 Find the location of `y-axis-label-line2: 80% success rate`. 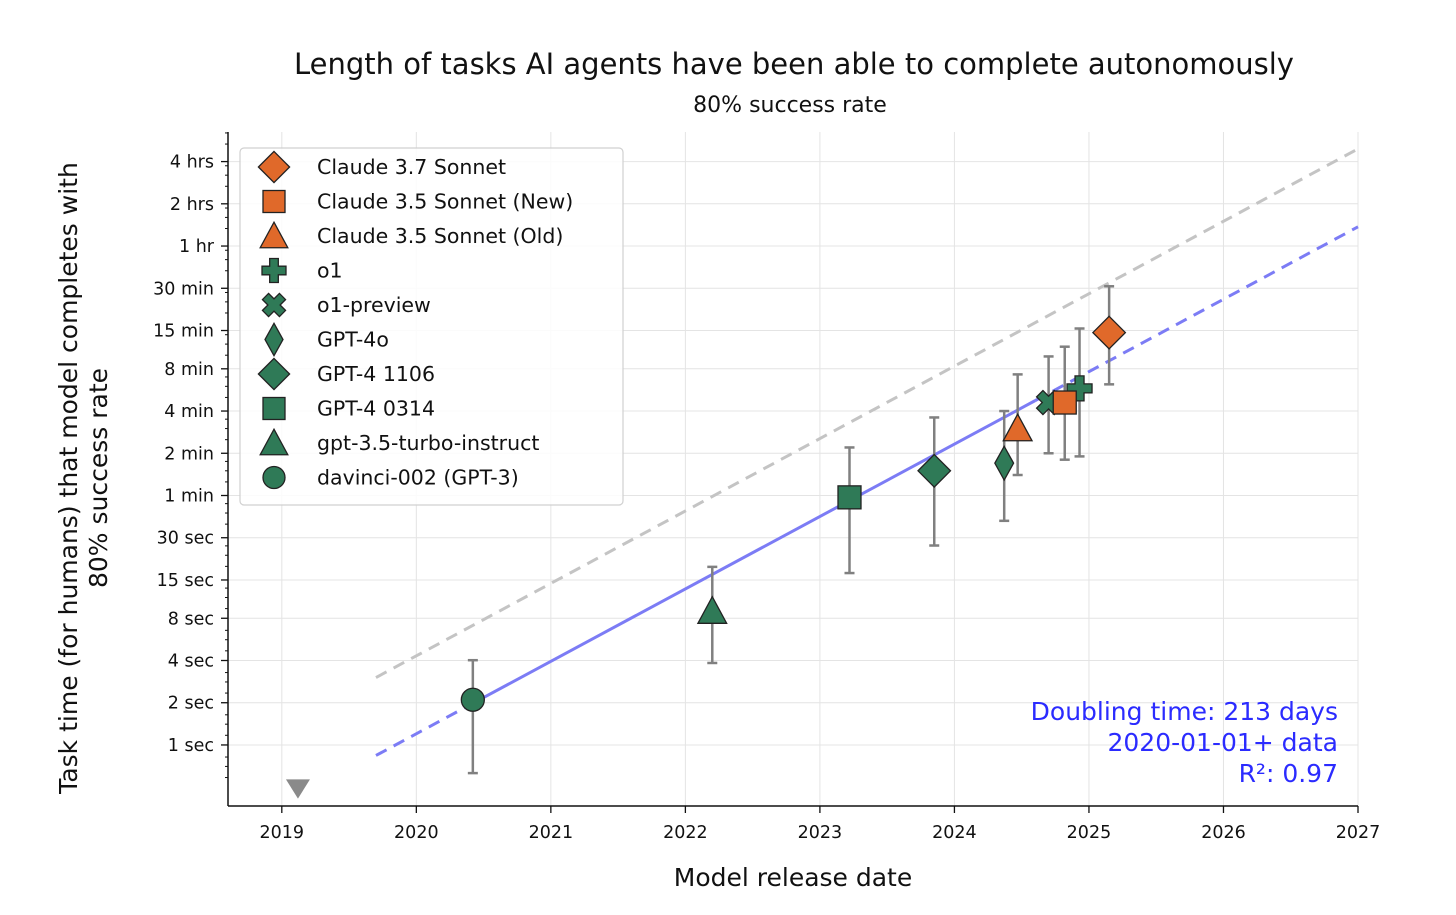

y-axis-label-line2: 80% success rate is located at coordinates (98, 478).